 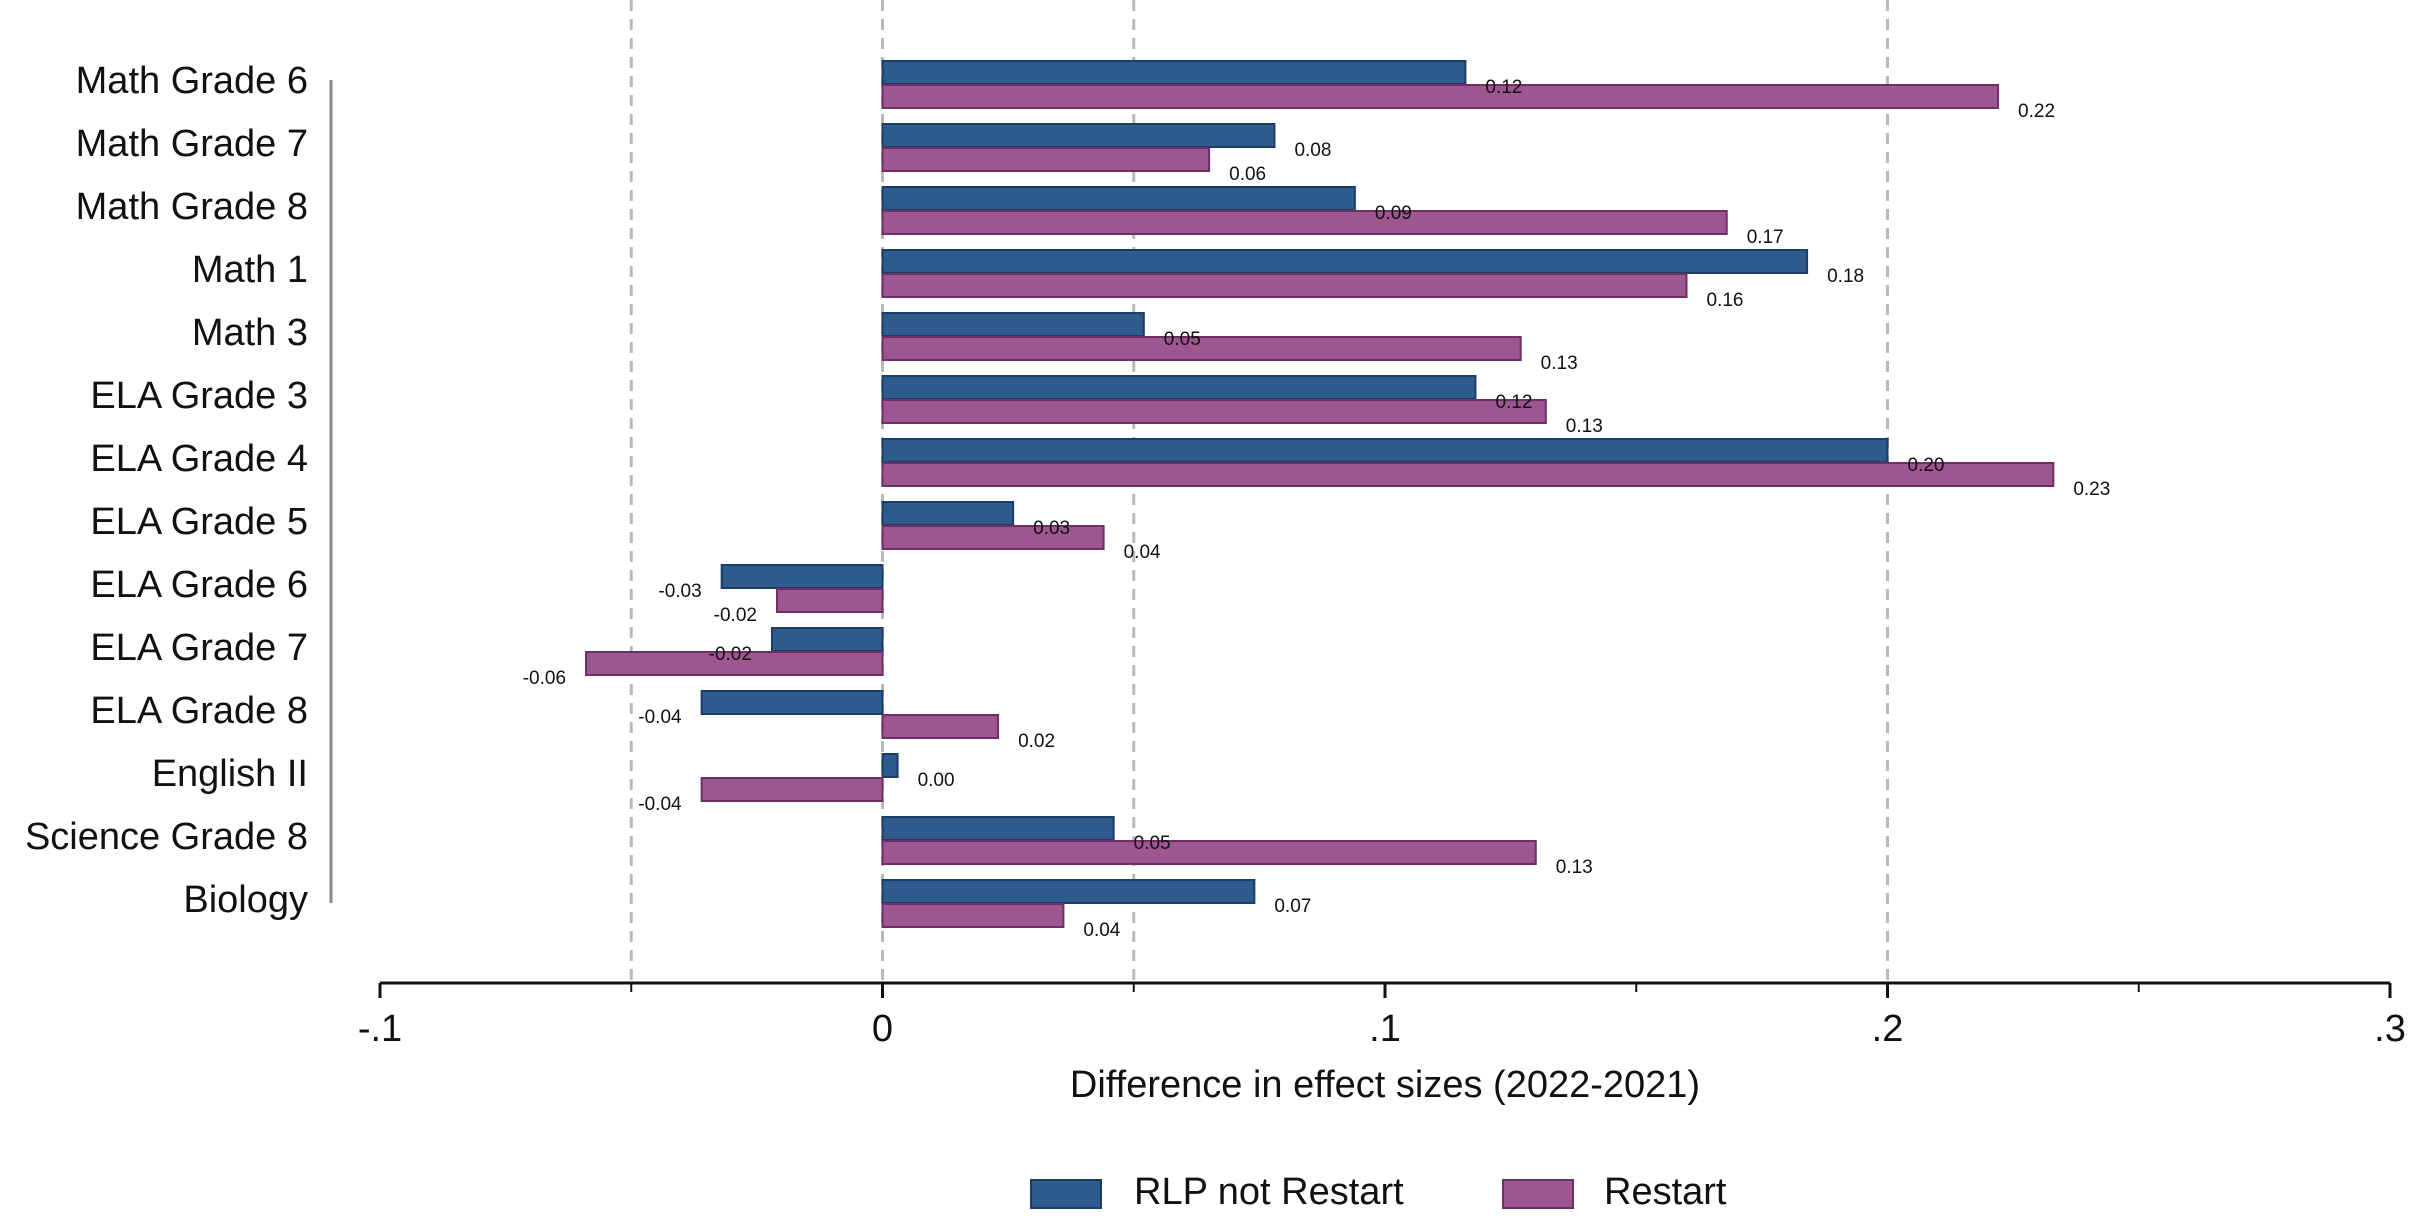 I want to click on category-label: ELA Grade 5, so click(x=199, y=522).